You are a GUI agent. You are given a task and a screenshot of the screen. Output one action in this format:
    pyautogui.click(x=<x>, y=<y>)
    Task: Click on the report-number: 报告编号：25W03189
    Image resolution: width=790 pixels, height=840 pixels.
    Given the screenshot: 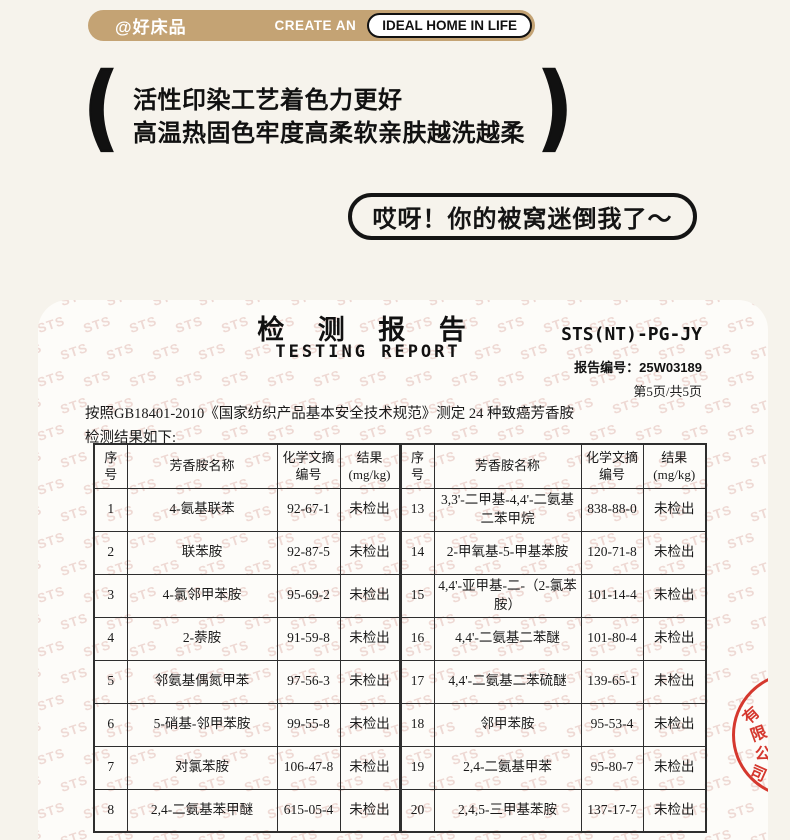 What is the action you would take?
    pyautogui.click(x=638, y=367)
    